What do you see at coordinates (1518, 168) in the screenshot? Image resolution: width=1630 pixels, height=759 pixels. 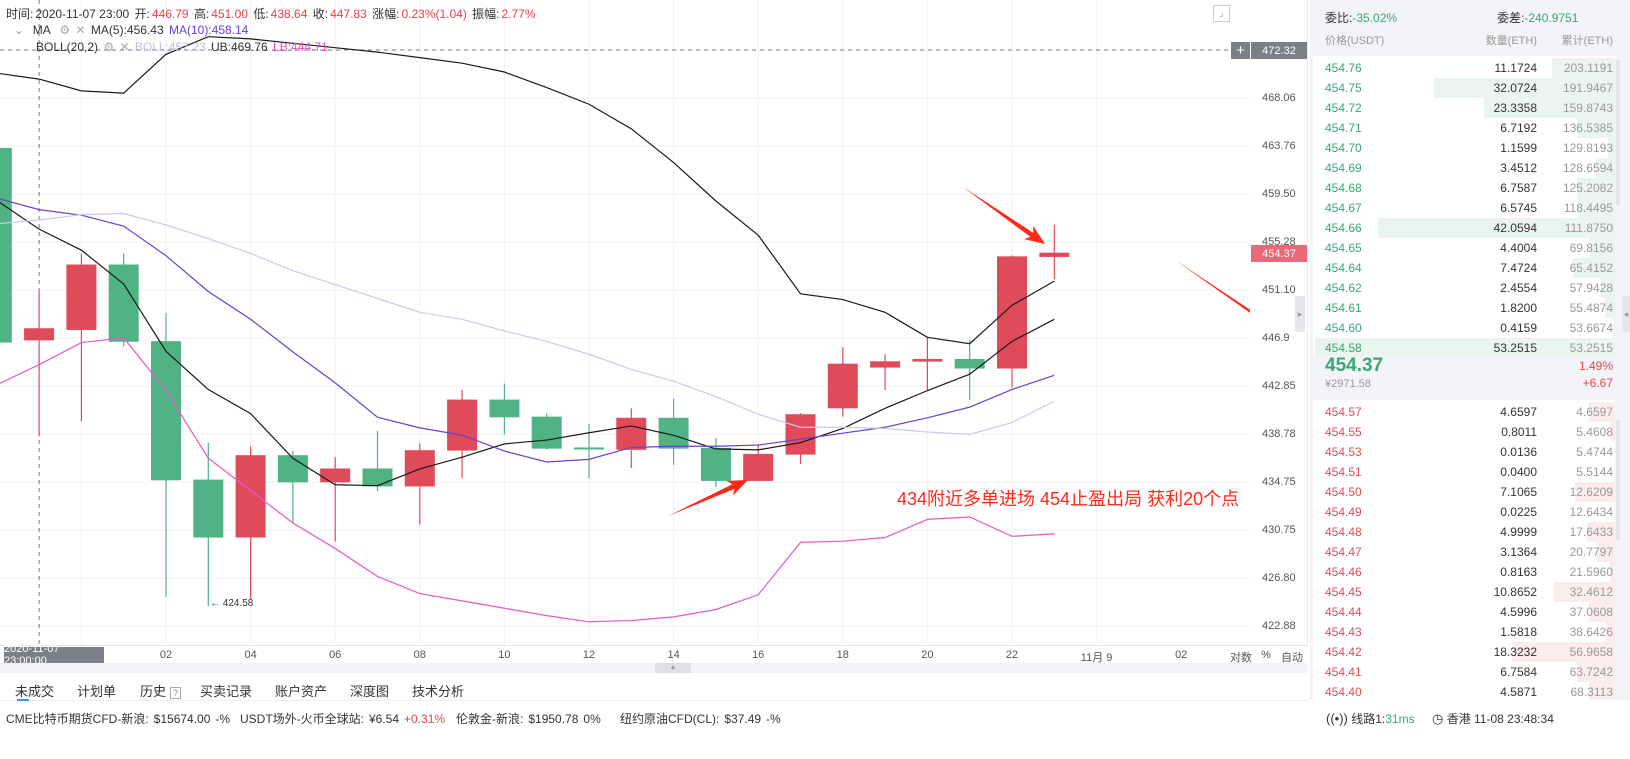 I see `amount-cell: 3.4512` at bounding box center [1518, 168].